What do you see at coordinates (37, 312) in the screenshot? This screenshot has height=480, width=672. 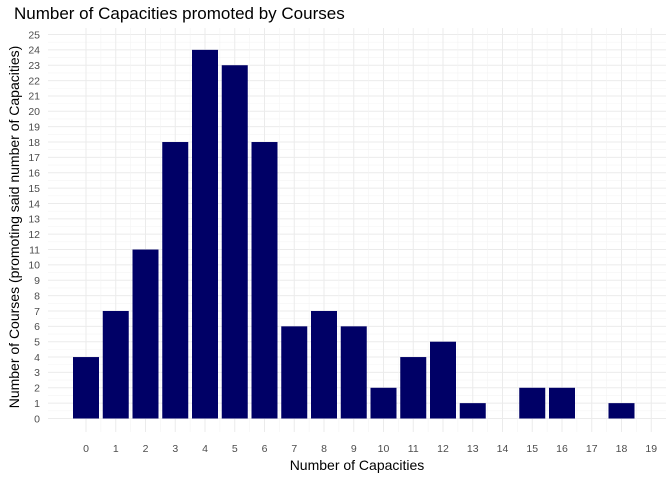 I see `y-tick-label: 7` at bounding box center [37, 312].